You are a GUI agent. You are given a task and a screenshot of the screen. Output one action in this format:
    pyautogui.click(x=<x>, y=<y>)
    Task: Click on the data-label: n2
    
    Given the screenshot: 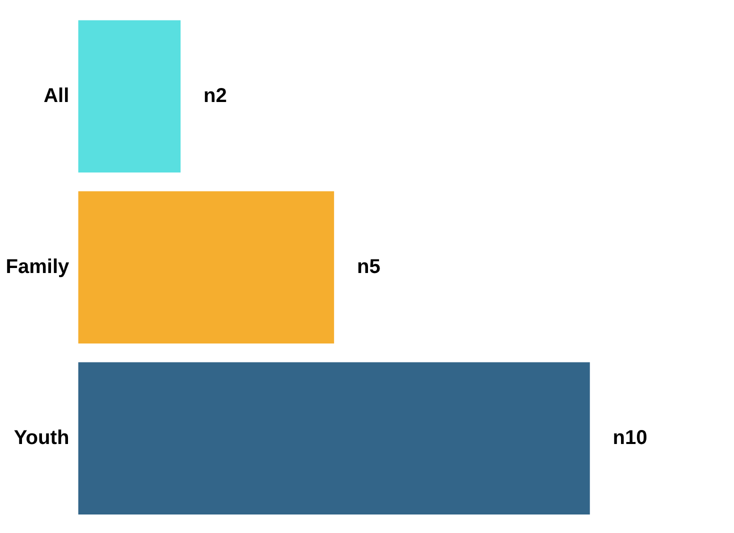 What is the action you would take?
    pyautogui.click(x=215, y=96)
    